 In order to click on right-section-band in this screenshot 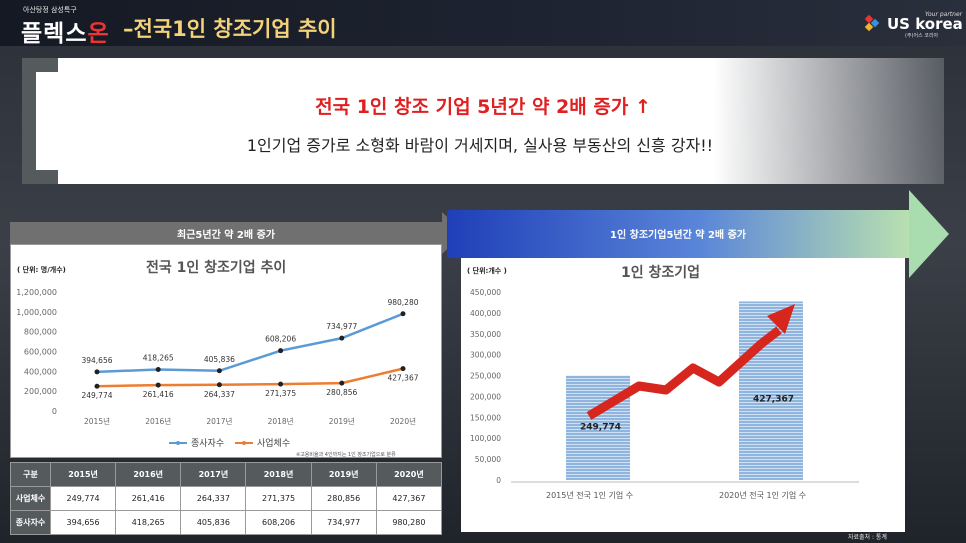, I will do `click(678, 234)`.